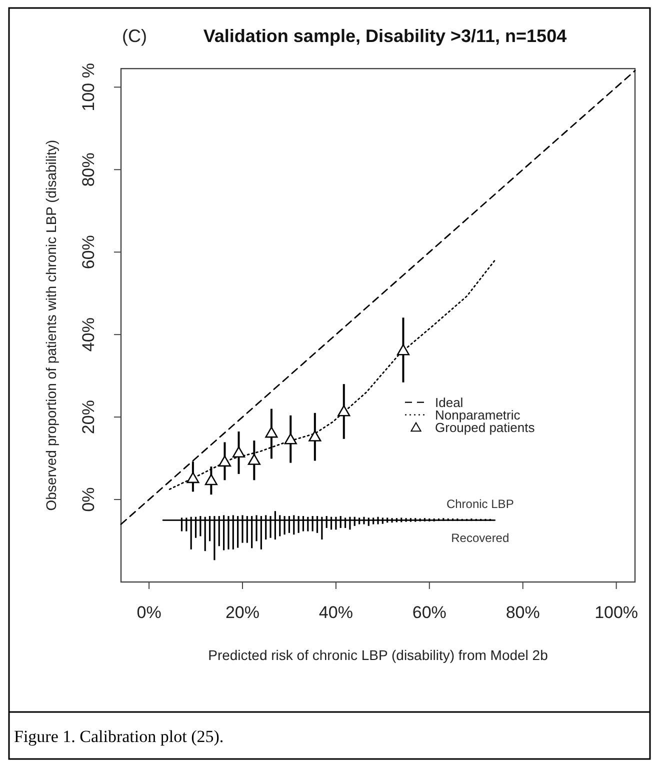 The height and width of the screenshot is (767, 660). What do you see at coordinates (88, 499) in the screenshot?
I see `y-tick-label: 0%` at bounding box center [88, 499].